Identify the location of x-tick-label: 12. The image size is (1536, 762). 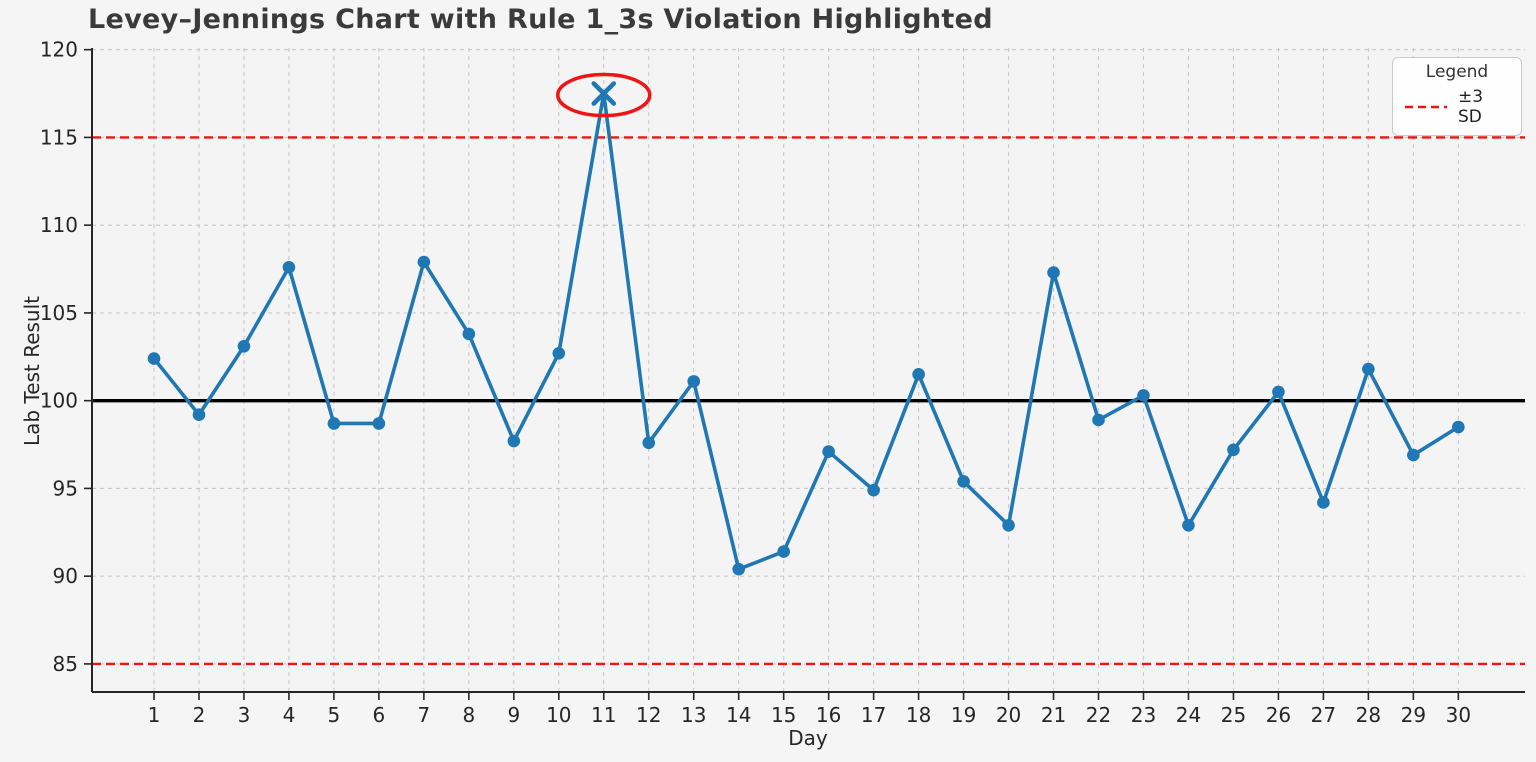
(648, 715).